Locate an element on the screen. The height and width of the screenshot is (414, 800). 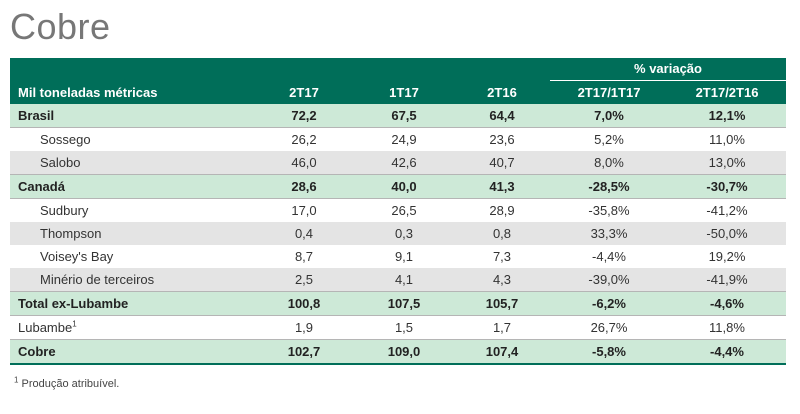
table-cell: 7,0% is located at coordinates (609, 116).